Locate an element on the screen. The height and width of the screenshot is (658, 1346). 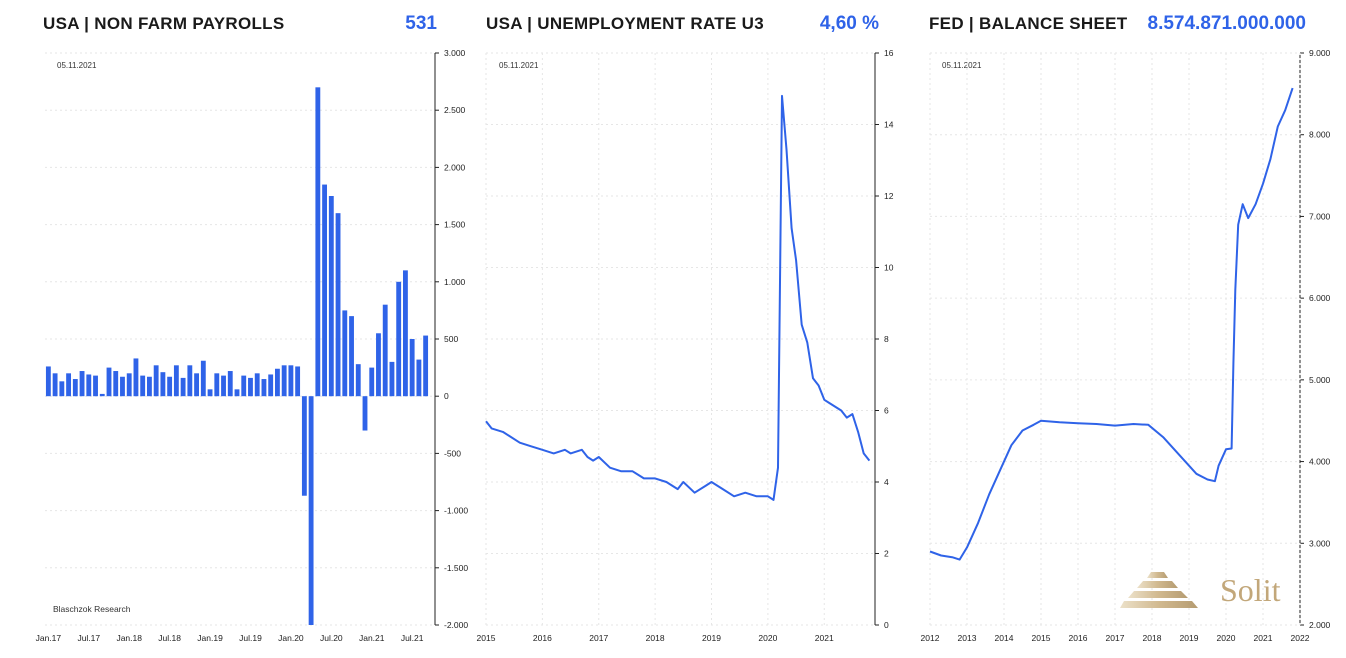
y-tick-label: -1.500 is located at coordinates (456, 568).